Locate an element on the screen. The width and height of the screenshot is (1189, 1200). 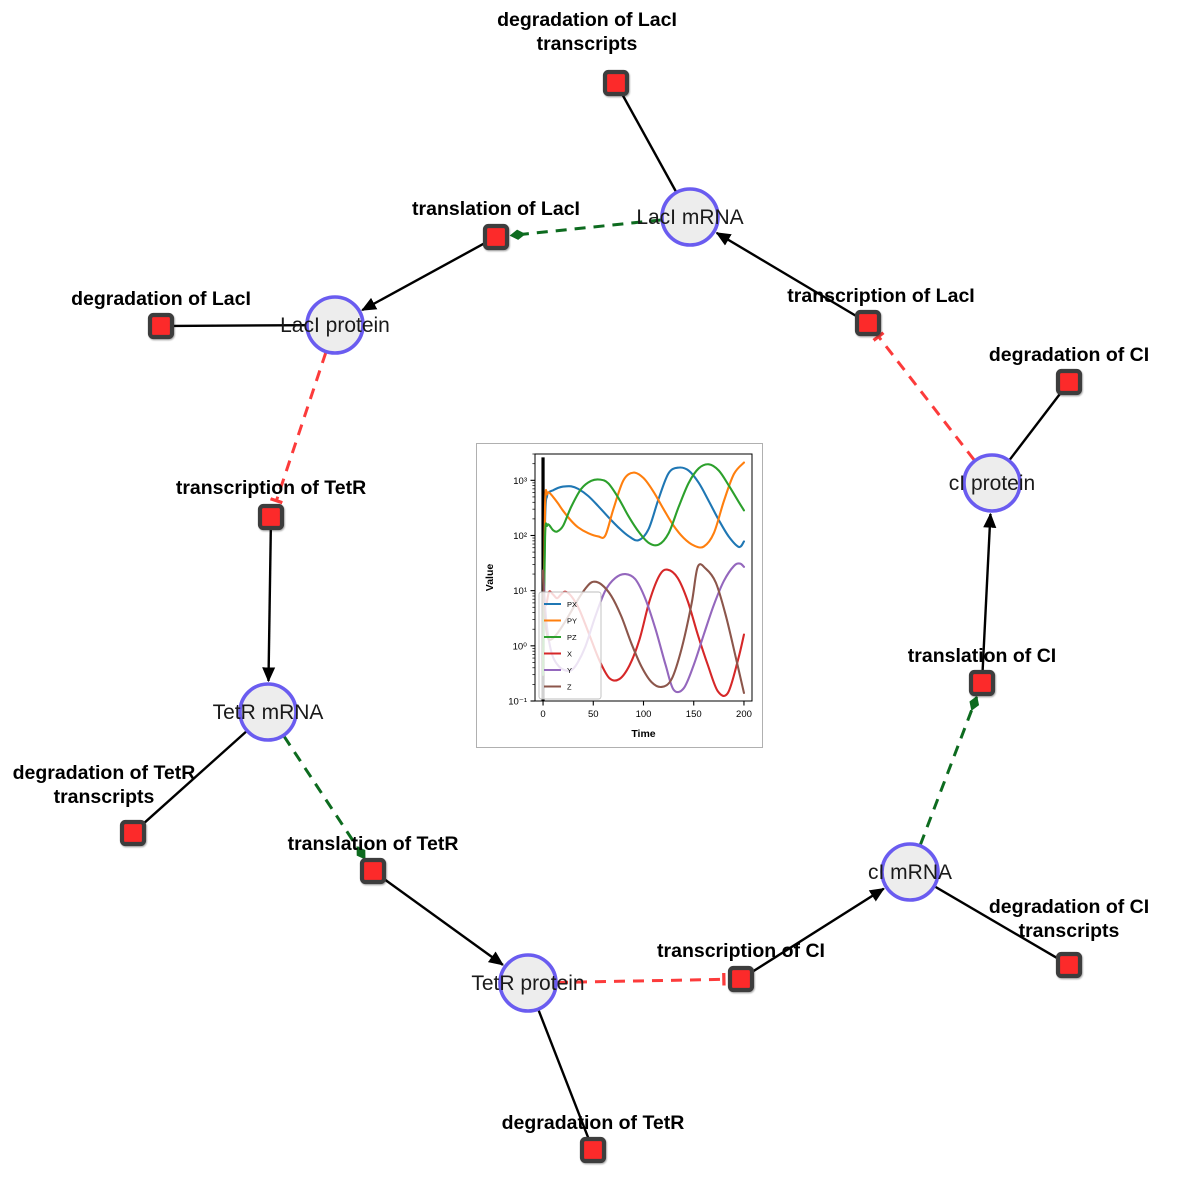
reaction-label-deg_ci: degradation of CI is located at coordinates (1069, 355).